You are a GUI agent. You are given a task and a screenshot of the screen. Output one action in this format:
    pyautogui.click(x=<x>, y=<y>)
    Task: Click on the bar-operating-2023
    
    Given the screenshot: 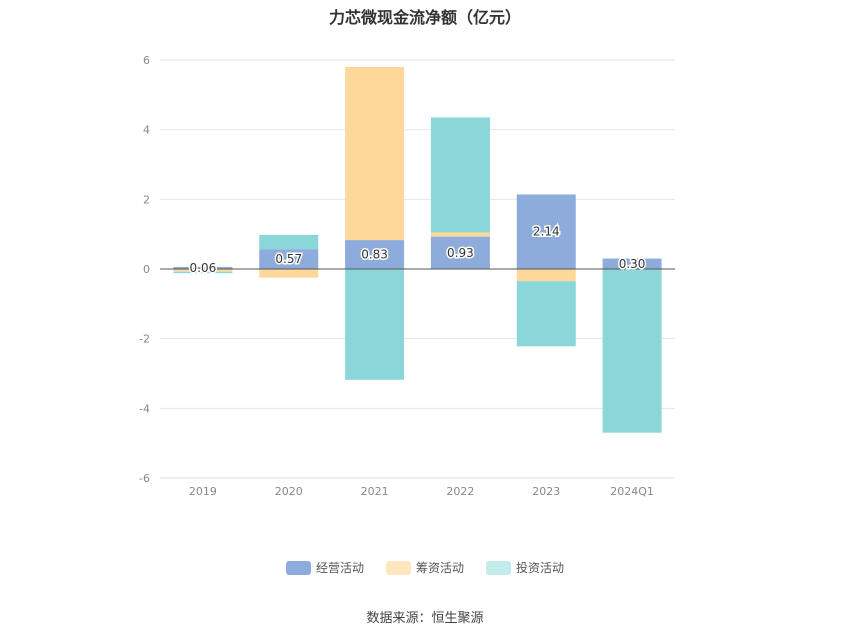 What is the action you would take?
    pyautogui.click(x=546, y=231)
    